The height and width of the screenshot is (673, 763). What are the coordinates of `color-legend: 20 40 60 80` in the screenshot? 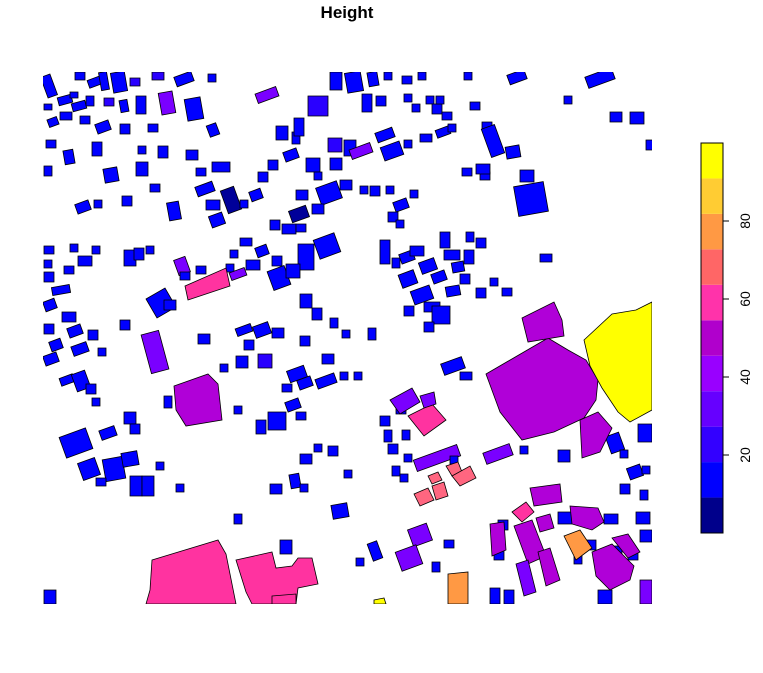 It's located at (726, 338).